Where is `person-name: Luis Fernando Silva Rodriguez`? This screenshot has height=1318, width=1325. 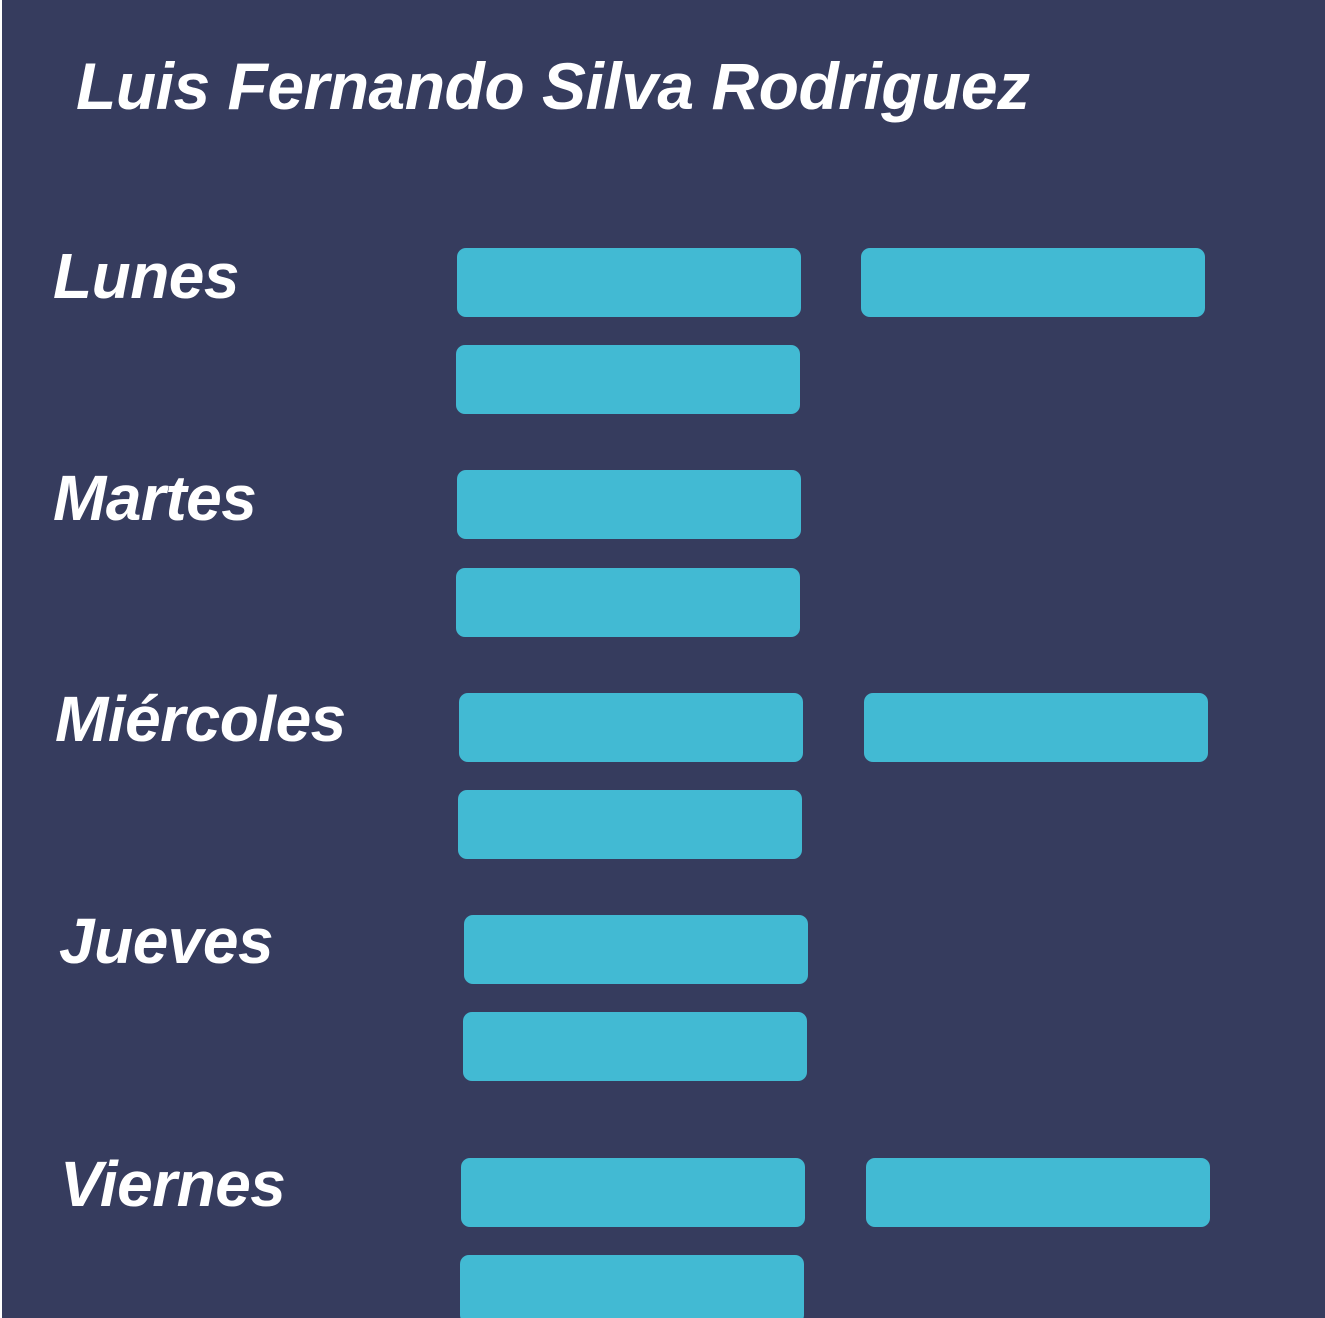 person-name: Luis Fernando Silva Rodriguez is located at coordinates (553, 86).